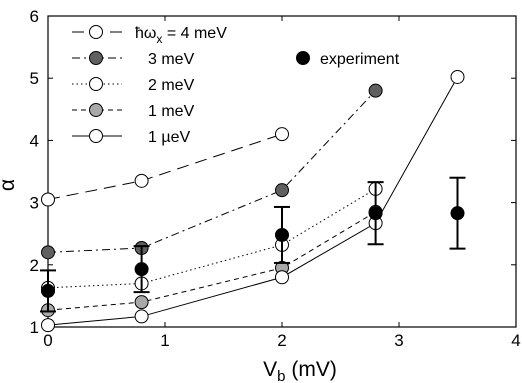 The height and width of the screenshot is (383, 522). I want to click on x-tick-label: 3, so click(398, 340).